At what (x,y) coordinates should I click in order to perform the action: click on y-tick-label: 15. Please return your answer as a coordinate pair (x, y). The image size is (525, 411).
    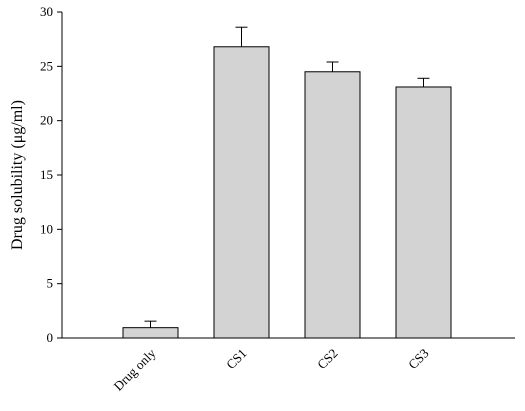
    Looking at the image, I should click on (46, 174).